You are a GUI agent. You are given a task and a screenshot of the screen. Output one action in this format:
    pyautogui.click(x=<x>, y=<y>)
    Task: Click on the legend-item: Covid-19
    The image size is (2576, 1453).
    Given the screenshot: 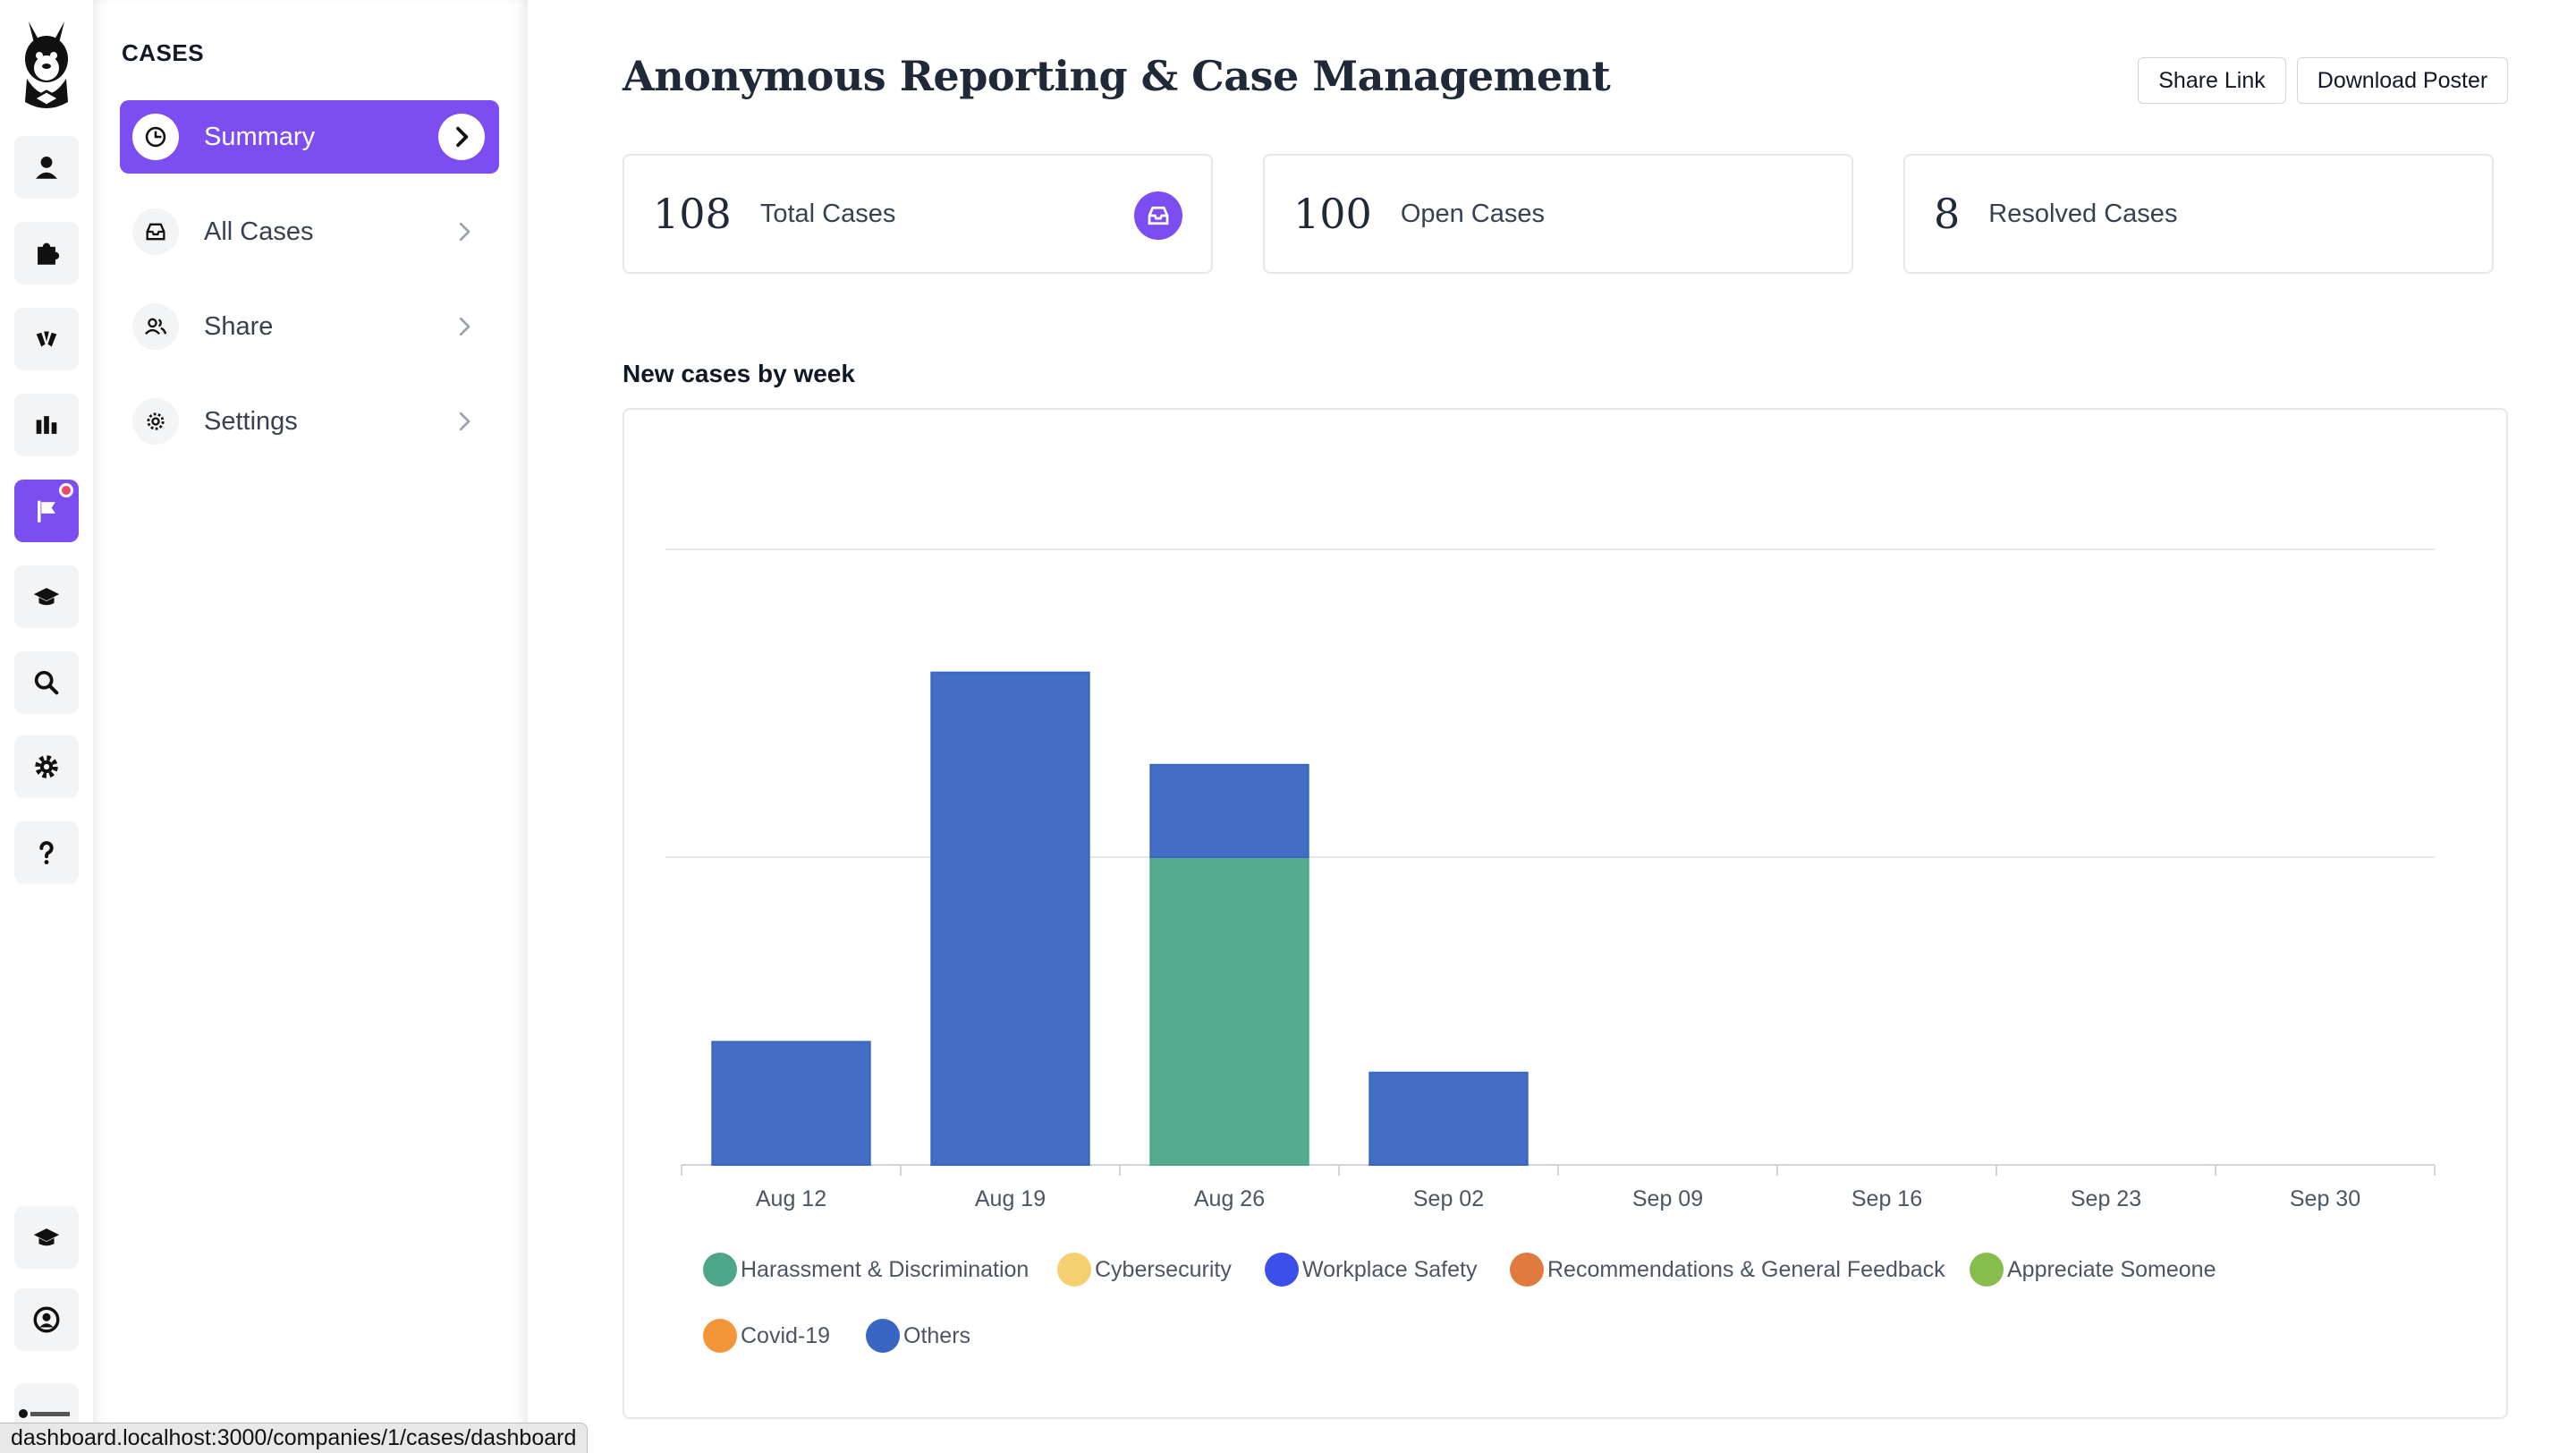 What is the action you would take?
    pyautogui.click(x=766, y=1336)
    